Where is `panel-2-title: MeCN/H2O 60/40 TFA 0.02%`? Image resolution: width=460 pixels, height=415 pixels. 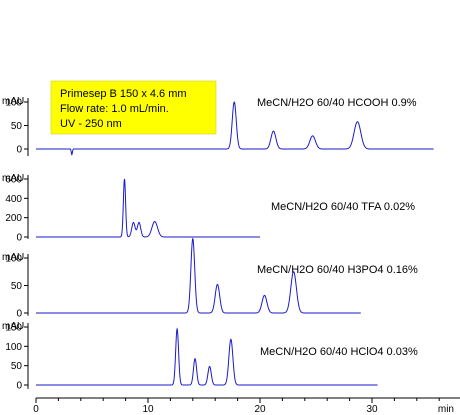 panel-2-title: MeCN/H2O 60/40 TFA 0.02% is located at coordinates (343, 207).